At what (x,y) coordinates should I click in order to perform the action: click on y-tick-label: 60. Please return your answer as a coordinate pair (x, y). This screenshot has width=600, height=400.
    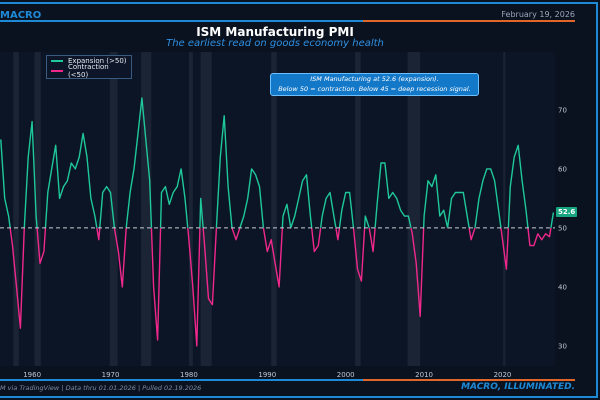
    Looking at the image, I should click on (562, 169).